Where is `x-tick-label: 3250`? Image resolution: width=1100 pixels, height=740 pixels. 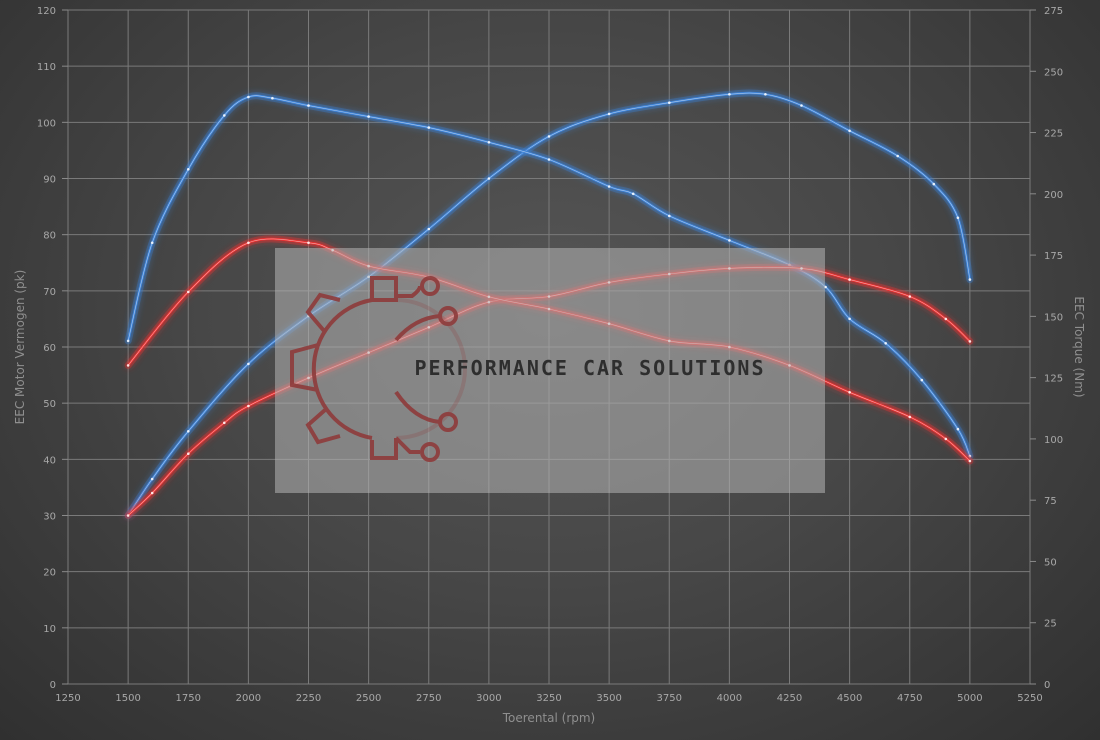
x-tick-label: 3250 is located at coordinates (548, 698).